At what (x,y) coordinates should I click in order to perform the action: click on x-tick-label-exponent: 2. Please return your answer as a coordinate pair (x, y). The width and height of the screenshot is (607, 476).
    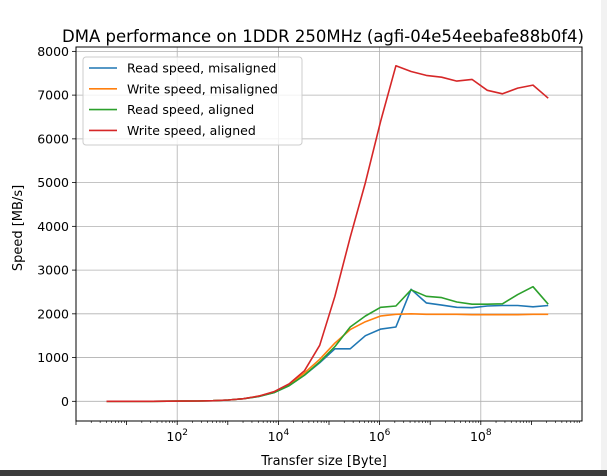
    Looking at the image, I should click on (185, 433).